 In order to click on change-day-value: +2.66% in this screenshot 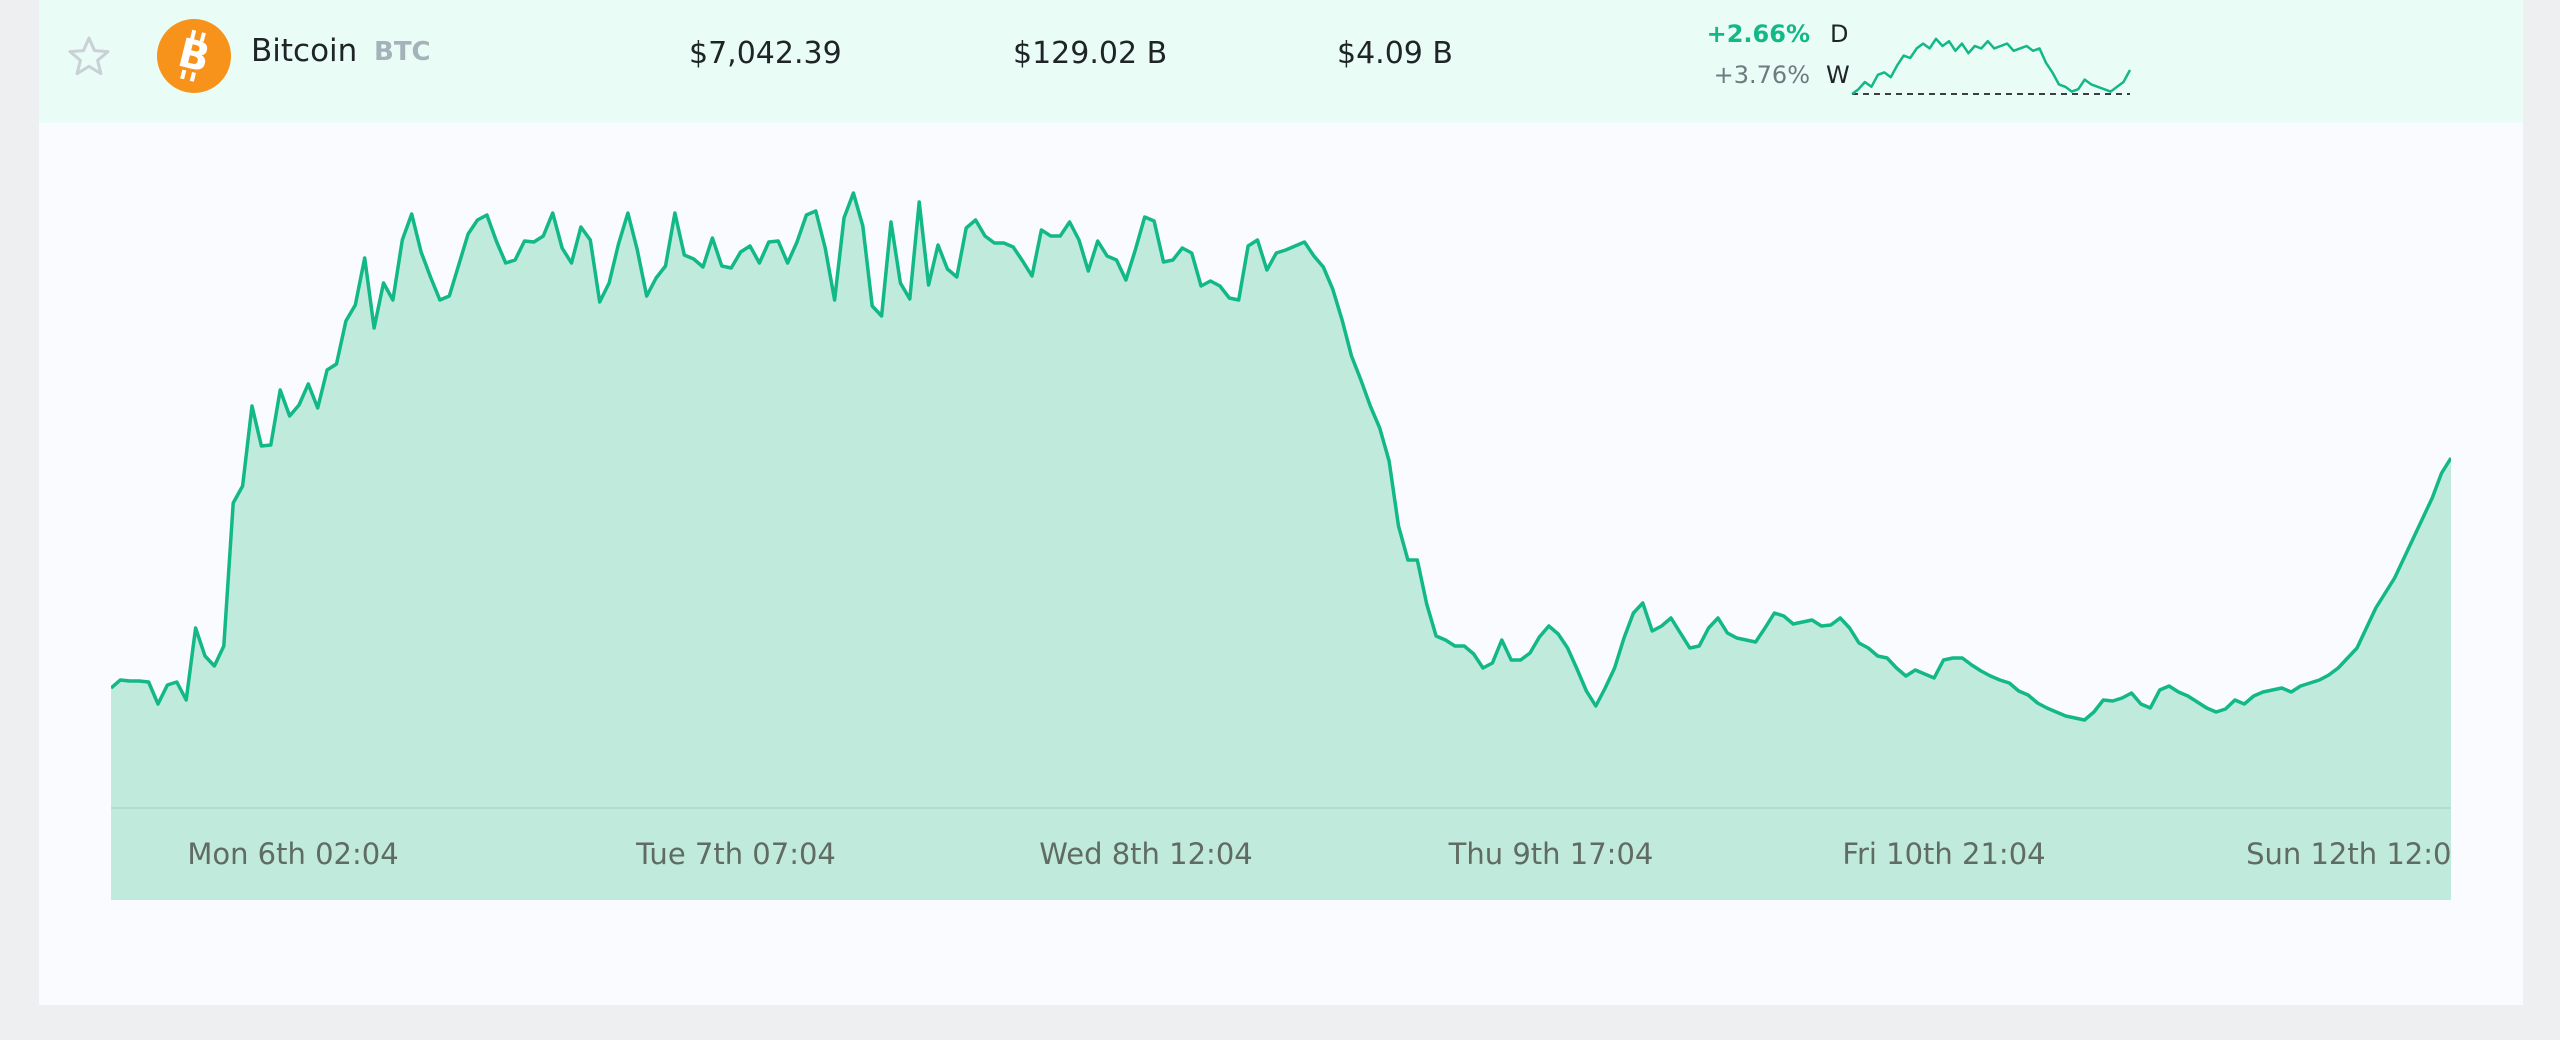, I will do `click(1758, 34)`.